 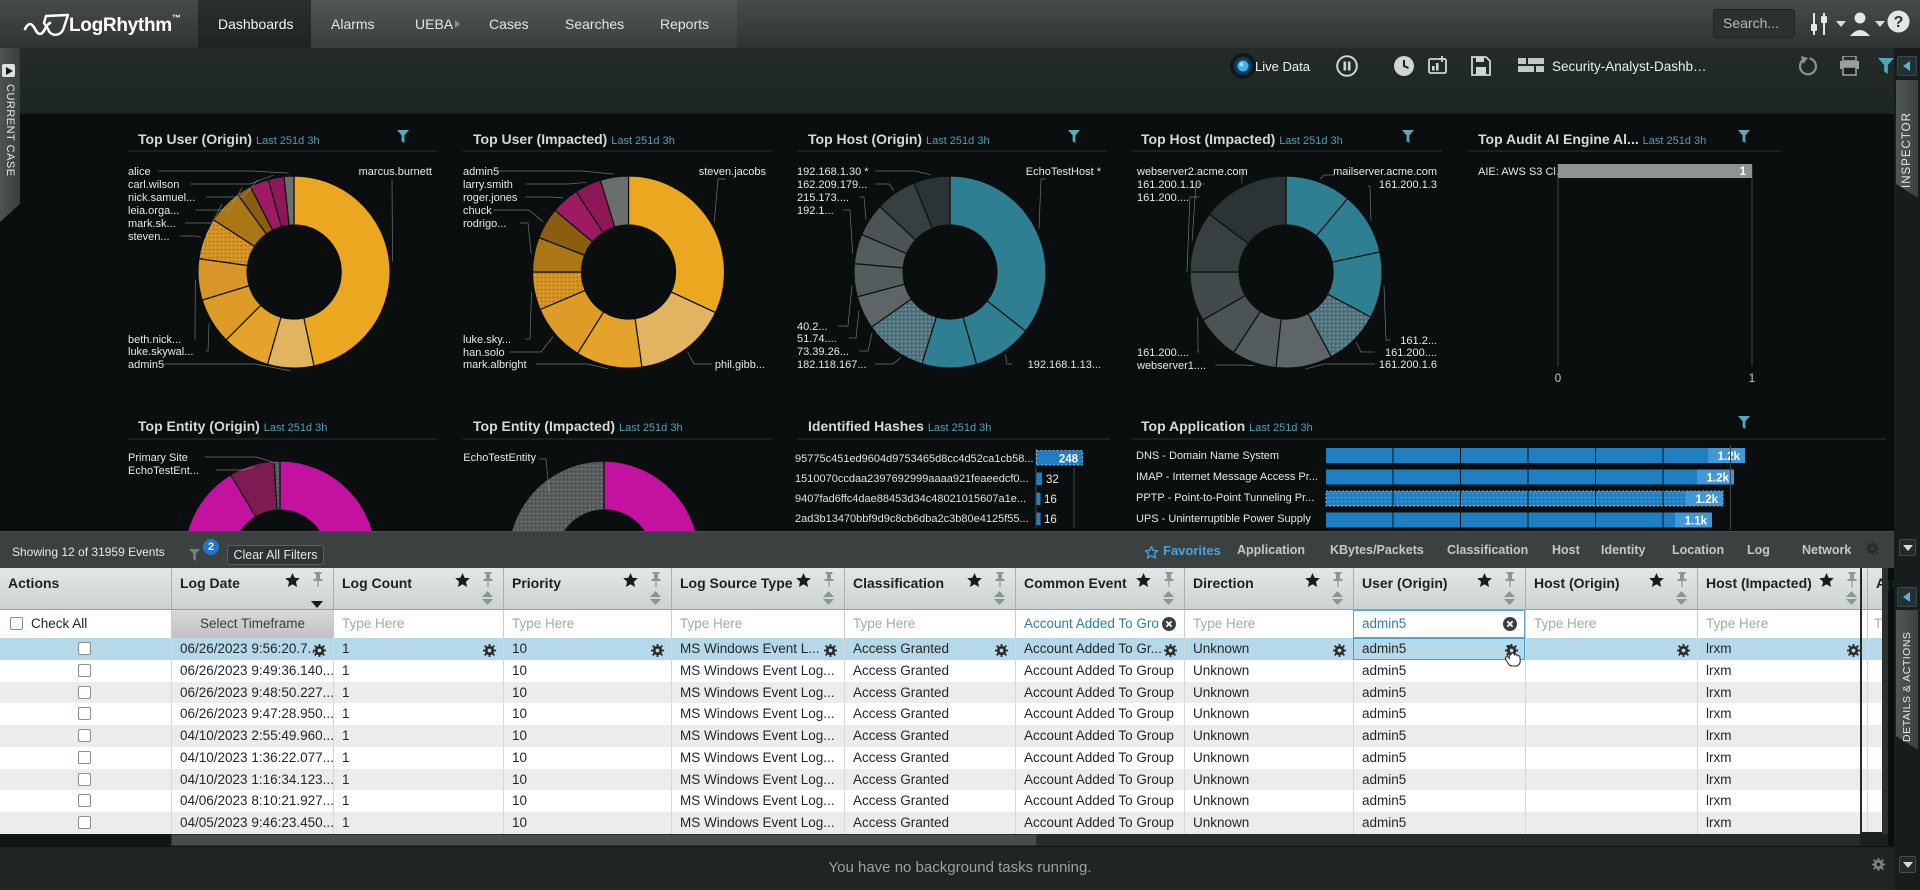 I want to click on svg-text: chuck, so click(x=477, y=211).